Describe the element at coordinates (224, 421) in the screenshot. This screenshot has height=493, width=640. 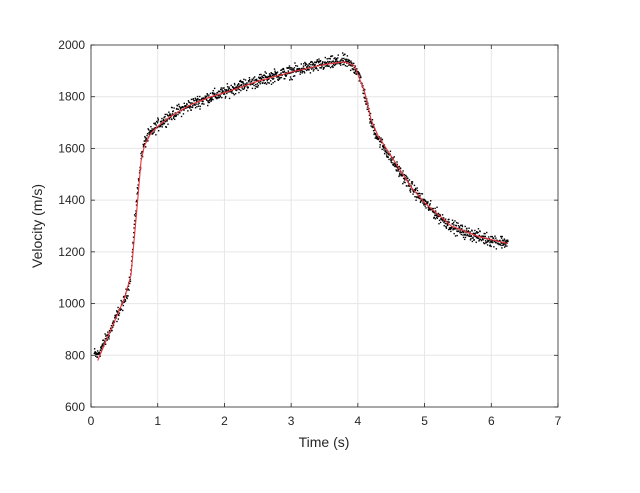
I see `x-tick-label: 2` at that location.